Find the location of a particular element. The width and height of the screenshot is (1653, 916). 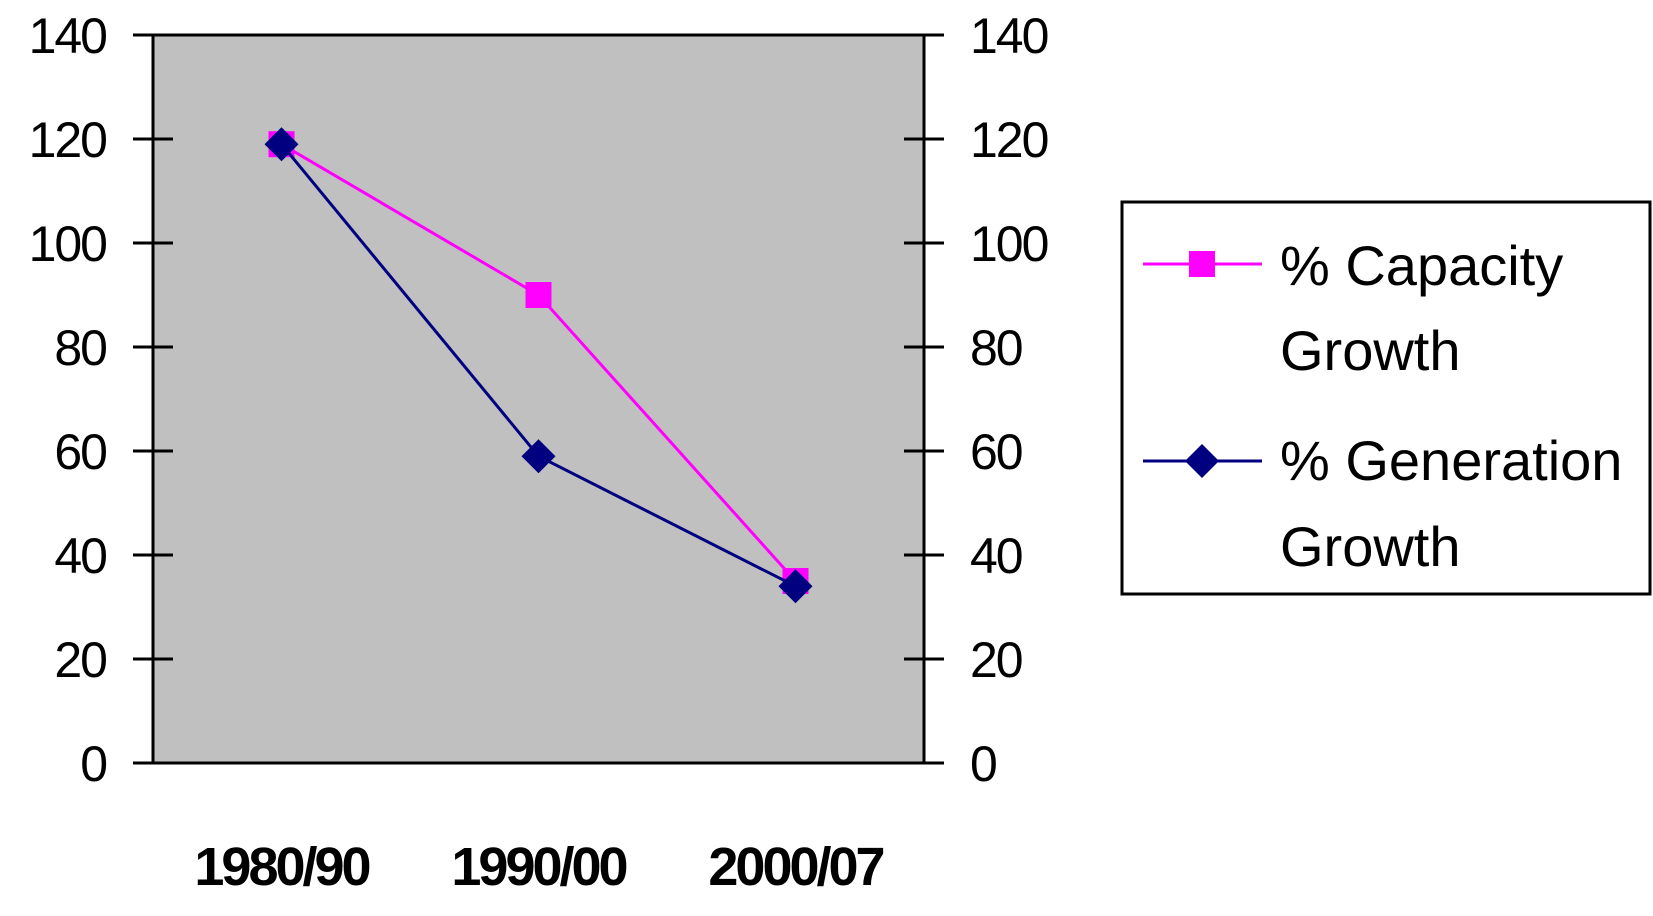

x-category-label: 1980/90 is located at coordinates (281, 867).